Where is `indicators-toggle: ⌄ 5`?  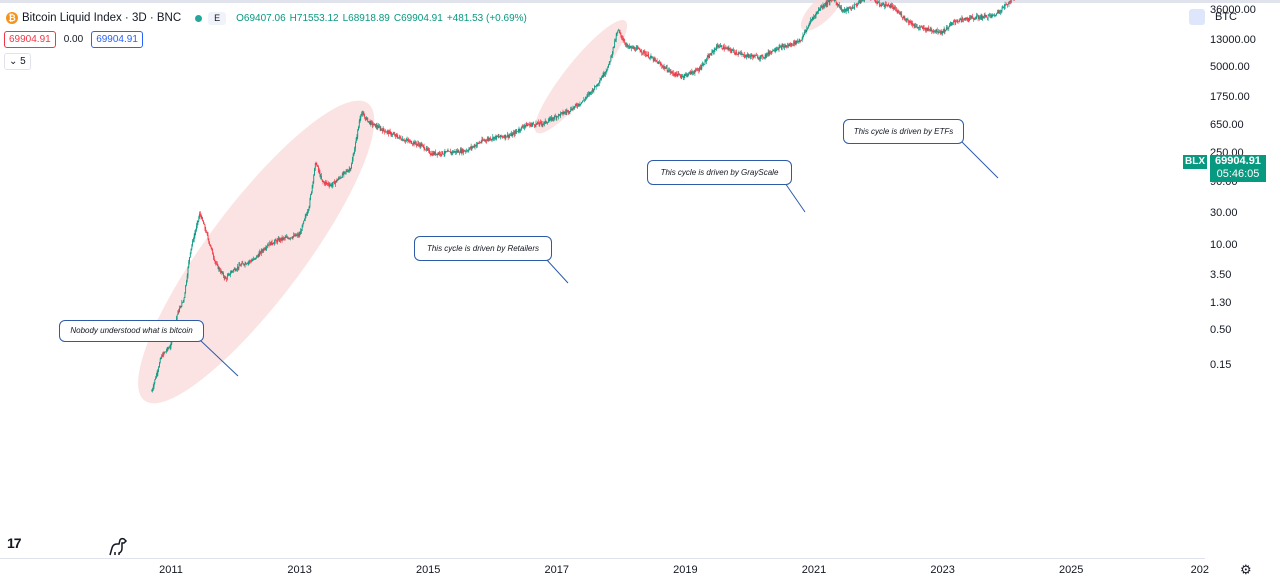
indicators-toggle: ⌄ 5 is located at coordinates (17, 61).